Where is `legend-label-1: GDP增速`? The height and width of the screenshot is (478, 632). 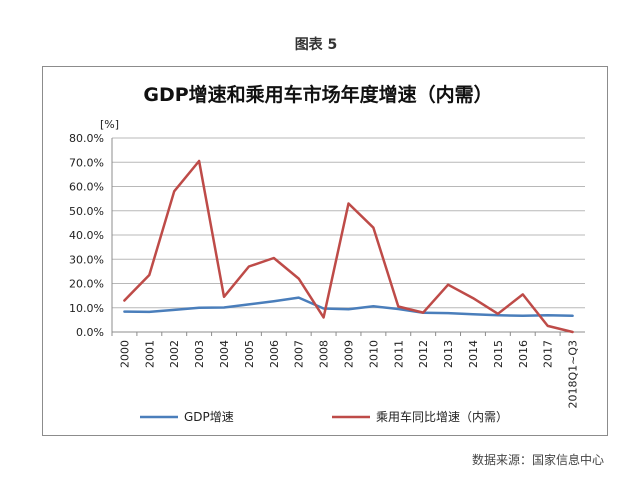 legend-label-1: GDP增速 is located at coordinates (209, 417).